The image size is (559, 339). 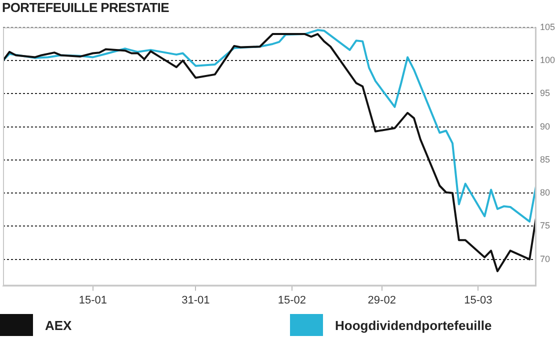 I want to click on y-tick-label: 85, so click(x=545, y=159).